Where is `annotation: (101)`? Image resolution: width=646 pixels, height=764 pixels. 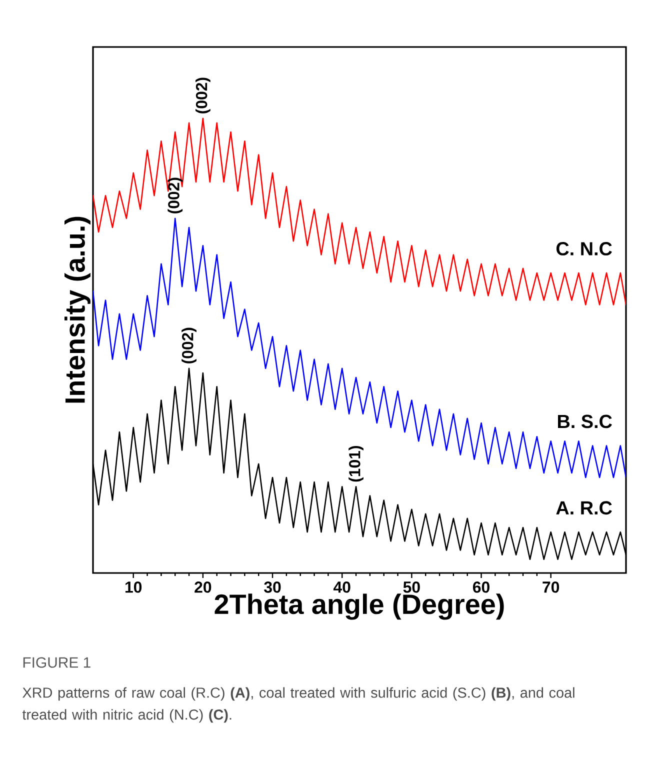 annotation: (101) is located at coordinates (356, 464).